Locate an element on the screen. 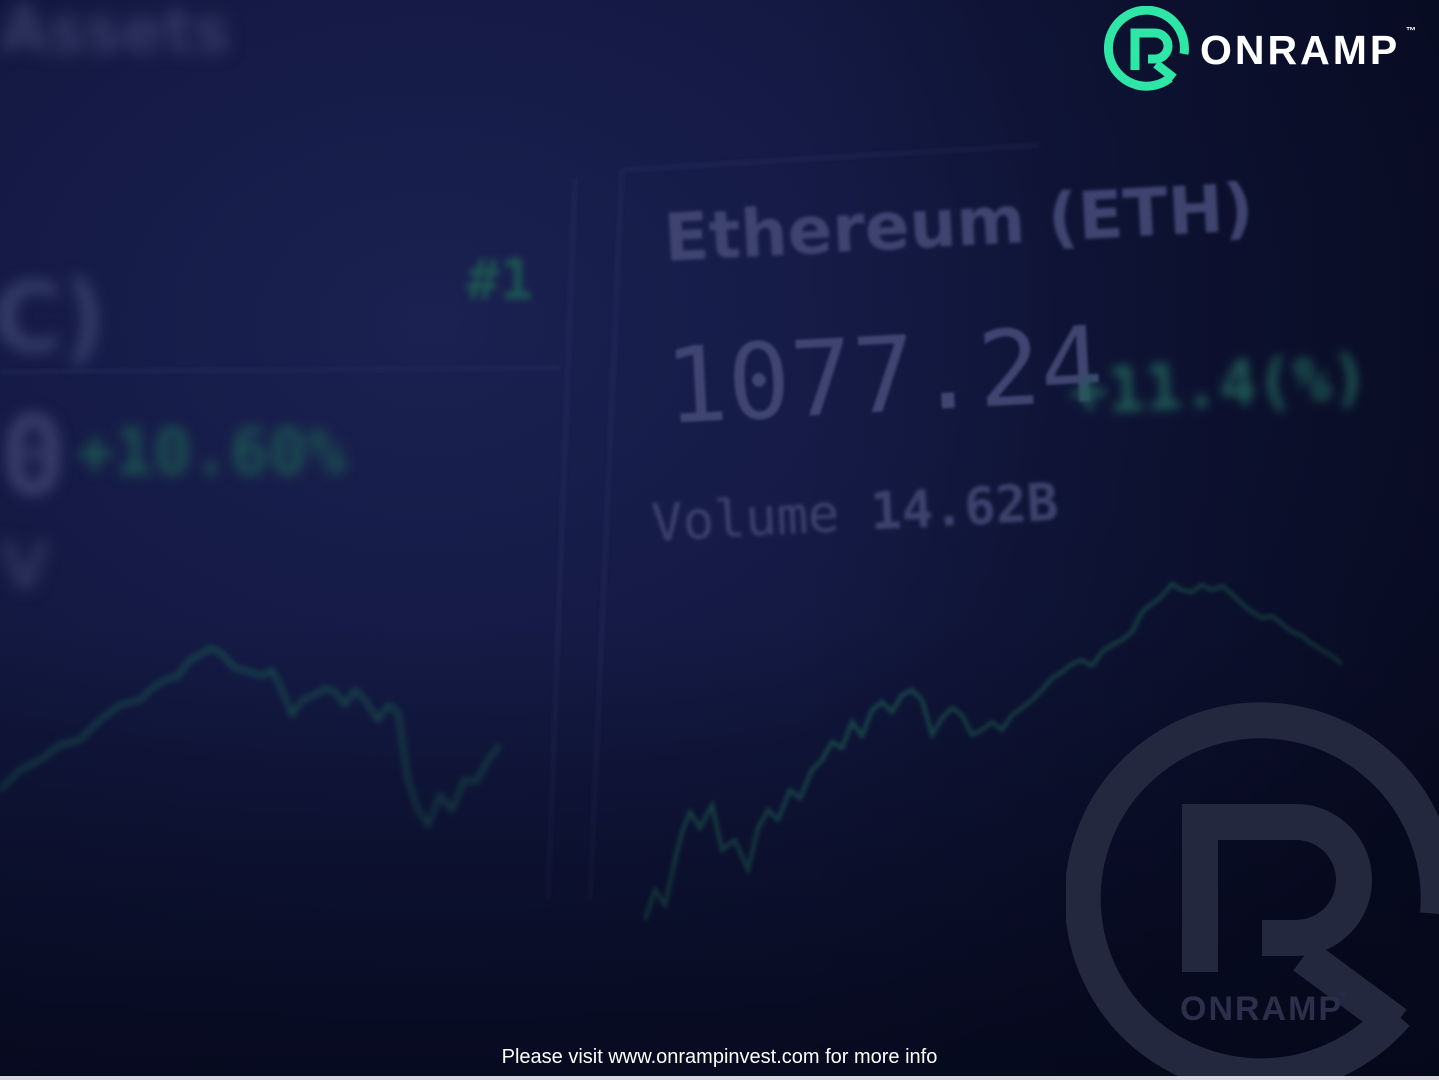 Image resolution: width=1439 pixels, height=1080 pixels. eth-volume-label: Volume is located at coordinates (745, 519).